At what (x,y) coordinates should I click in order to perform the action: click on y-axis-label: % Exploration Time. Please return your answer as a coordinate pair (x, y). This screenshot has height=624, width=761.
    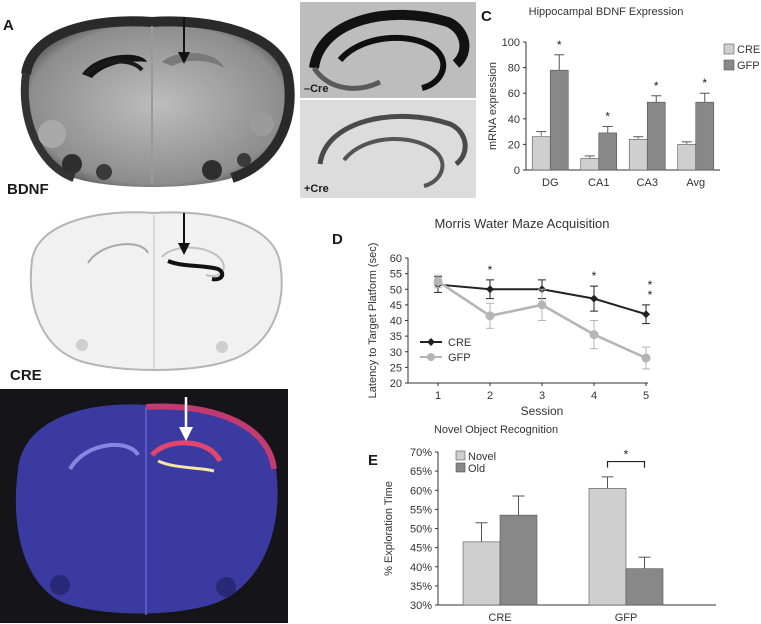
    Looking at the image, I should click on (389, 528).